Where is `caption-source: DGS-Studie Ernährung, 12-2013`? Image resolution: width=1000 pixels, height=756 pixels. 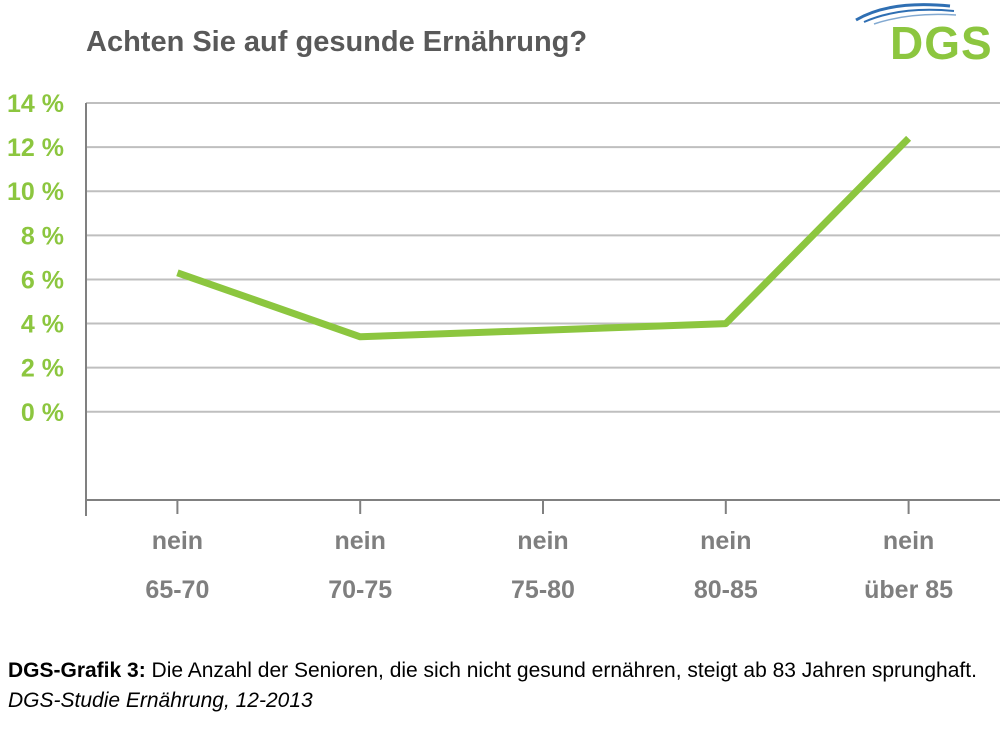 caption-source: DGS-Studie Ernährung, 12-2013 is located at coordinates (160, 700).